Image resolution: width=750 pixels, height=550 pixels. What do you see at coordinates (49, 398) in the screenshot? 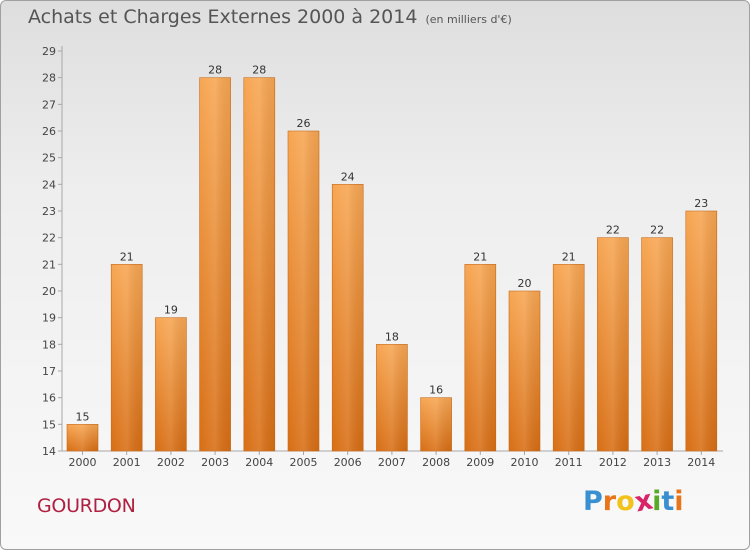
I see `y-tick-label: 16` at bounding box center [49, 398].